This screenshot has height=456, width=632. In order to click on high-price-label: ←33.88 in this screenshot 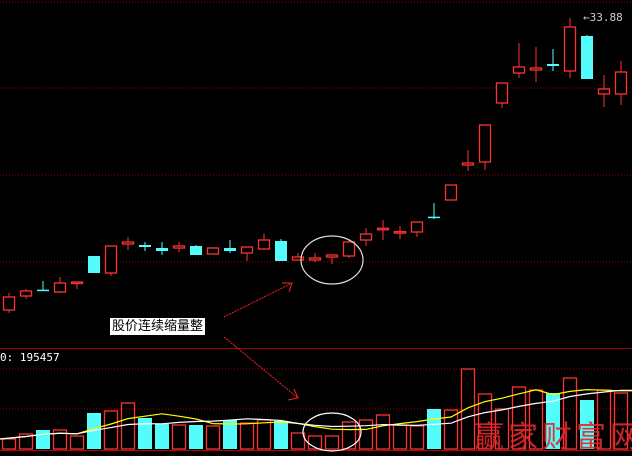, I will do `click(603, 17)`.